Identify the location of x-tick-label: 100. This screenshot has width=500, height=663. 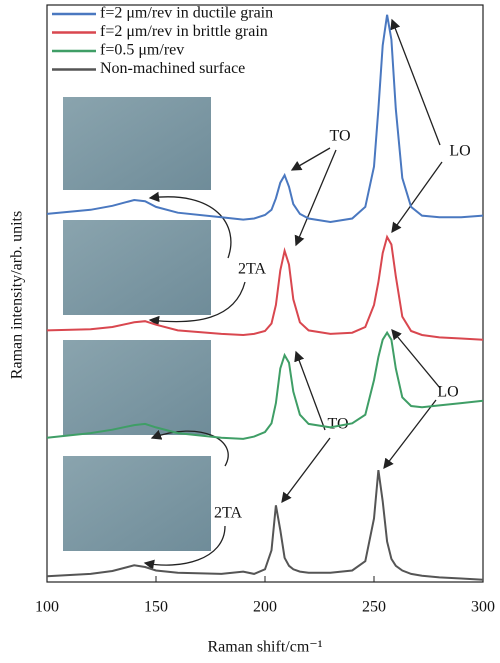
(47, 607).